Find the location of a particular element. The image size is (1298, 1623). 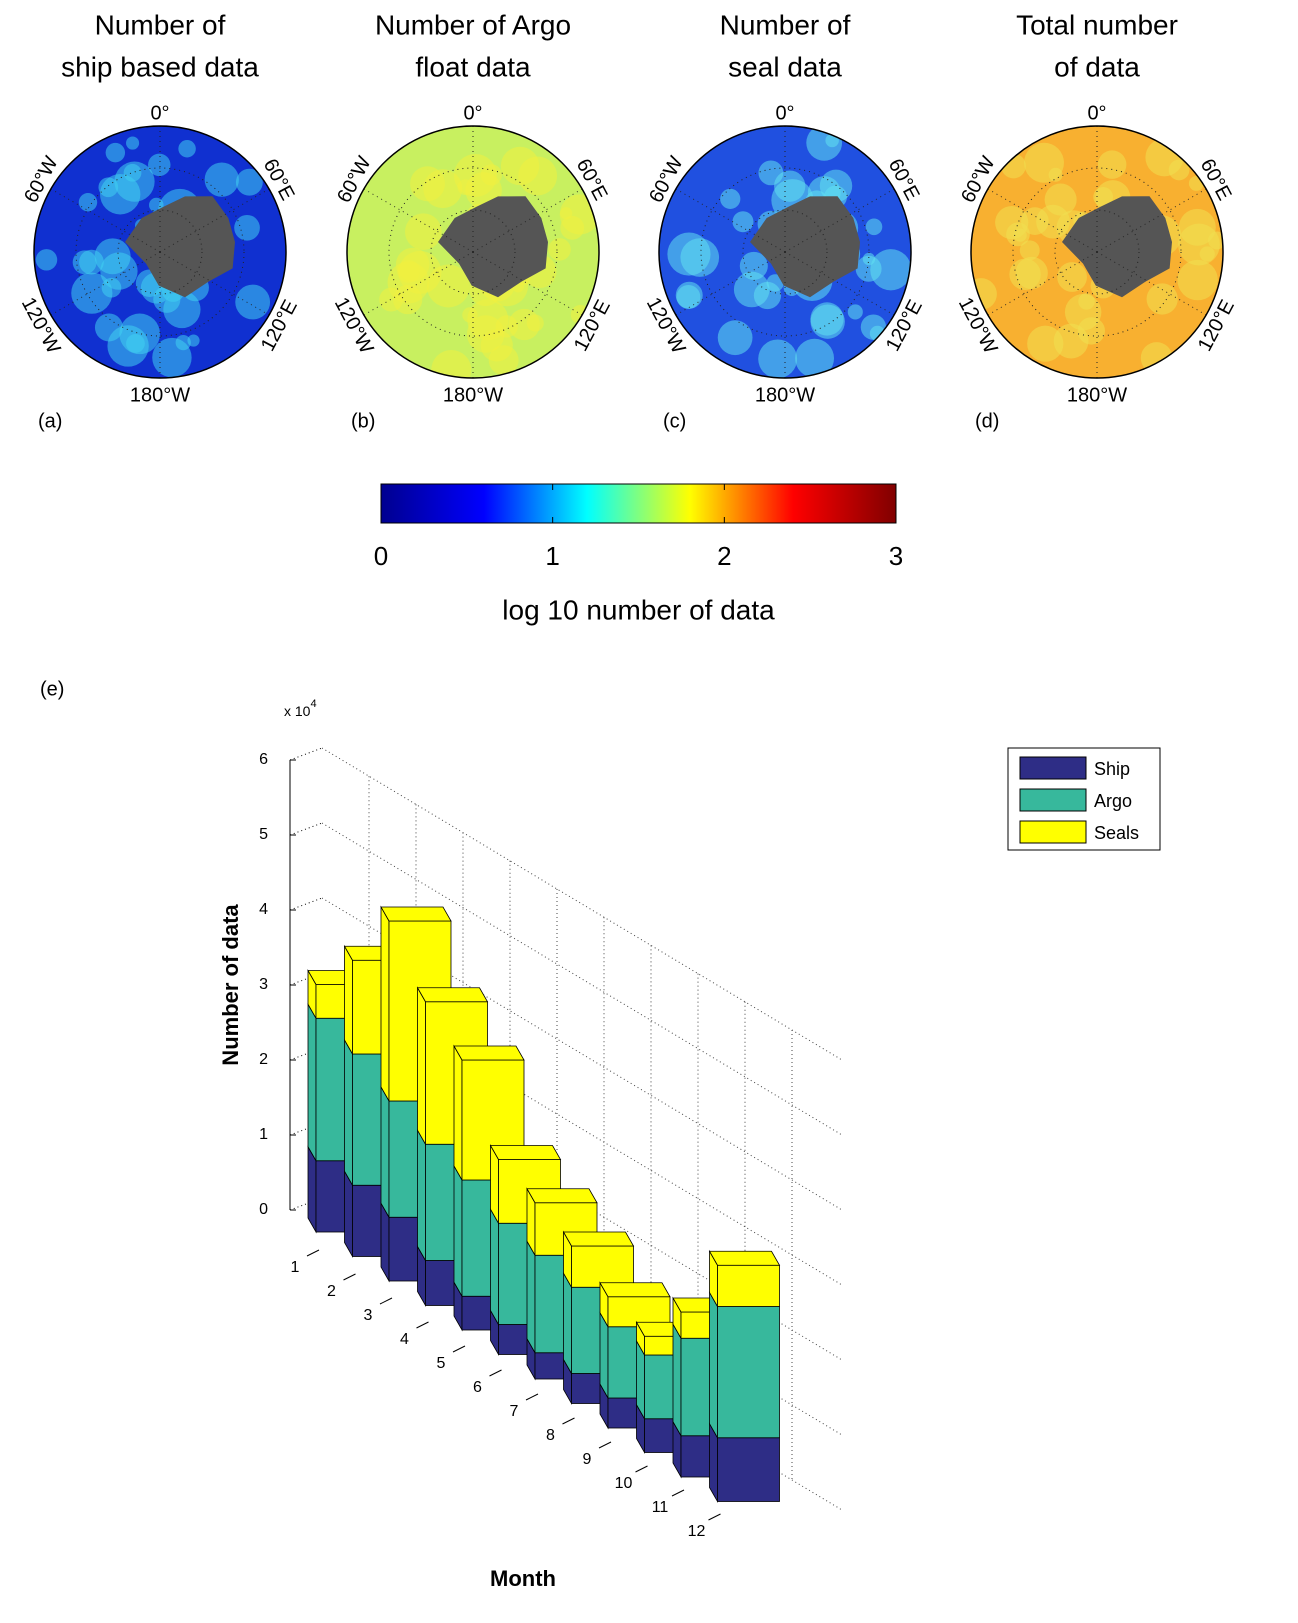

panel-label: (b) is located at coordinates (363, 421).